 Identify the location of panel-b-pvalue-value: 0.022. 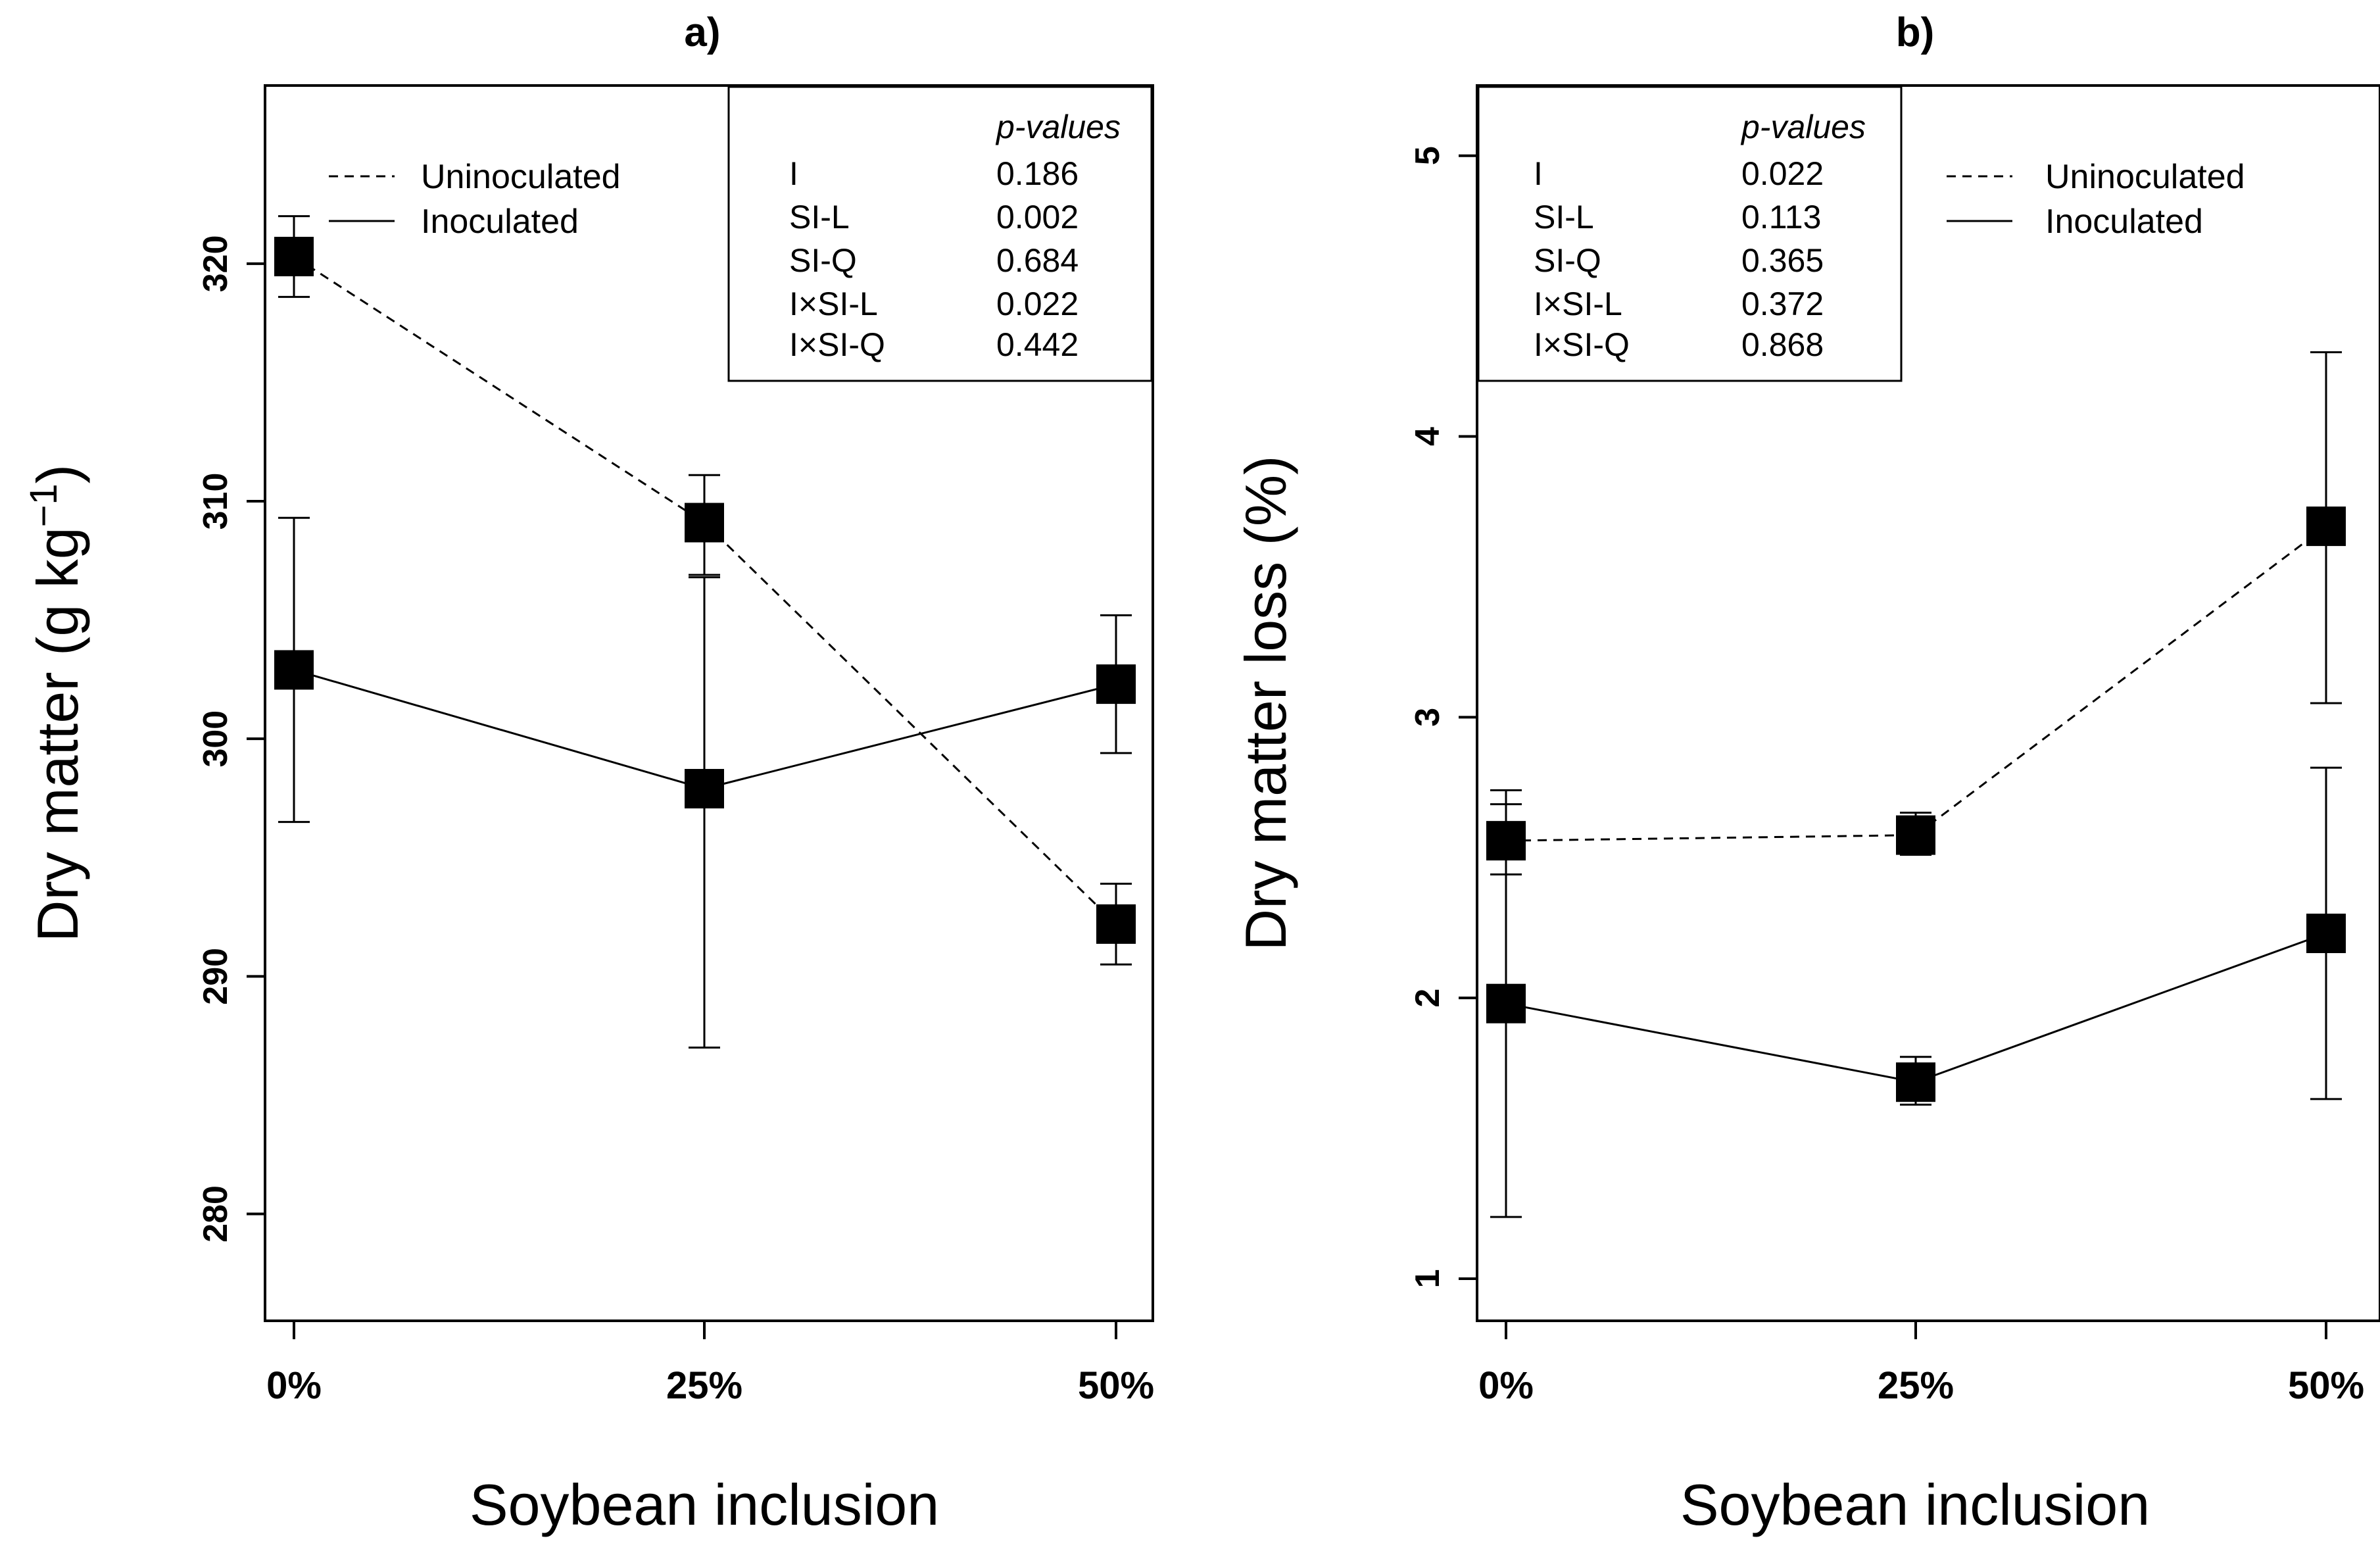
(1782, 173).